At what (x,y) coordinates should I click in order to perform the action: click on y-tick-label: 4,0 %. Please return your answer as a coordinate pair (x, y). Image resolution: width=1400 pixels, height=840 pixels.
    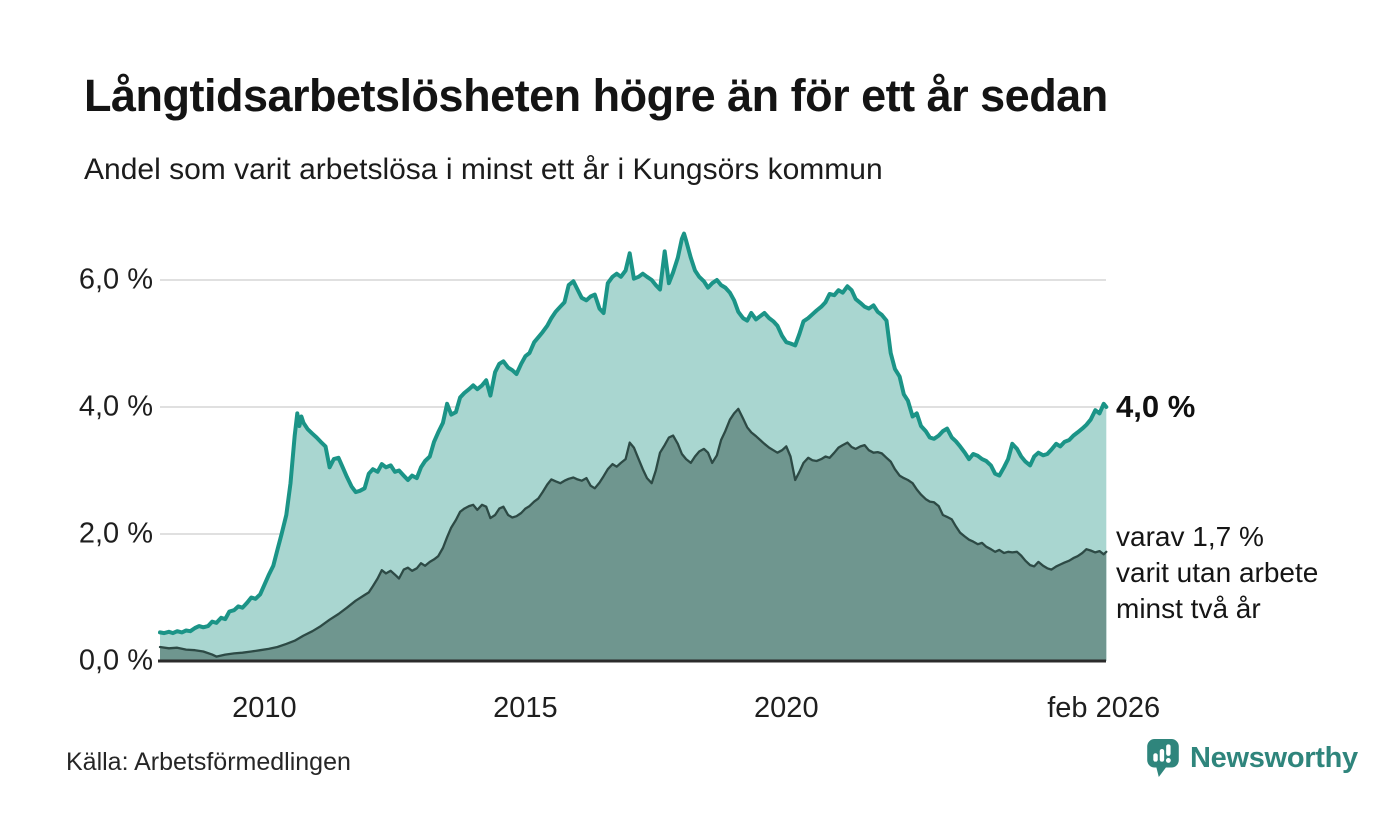
    Looking at the image, I should click on (115, 406).